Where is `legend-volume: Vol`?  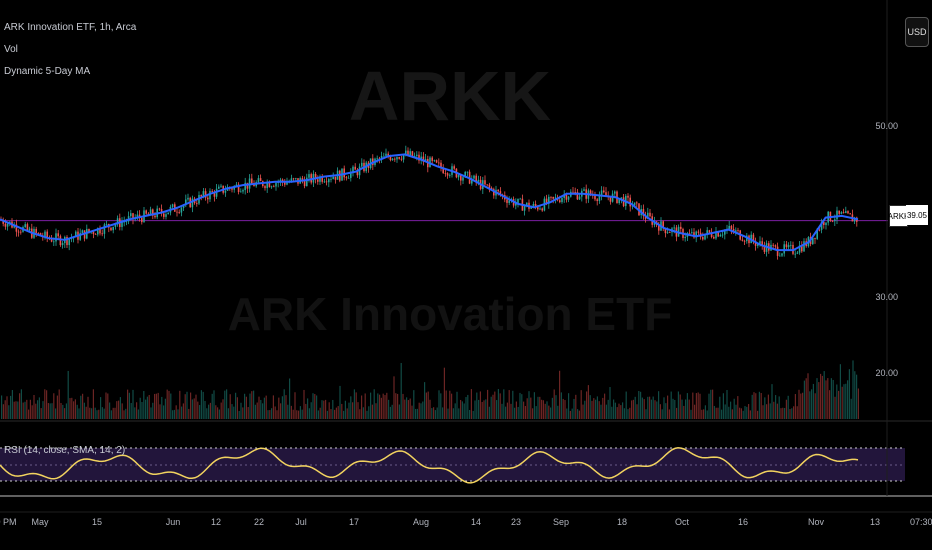
legend-volume: Vol is located at coordinates (11, 49).